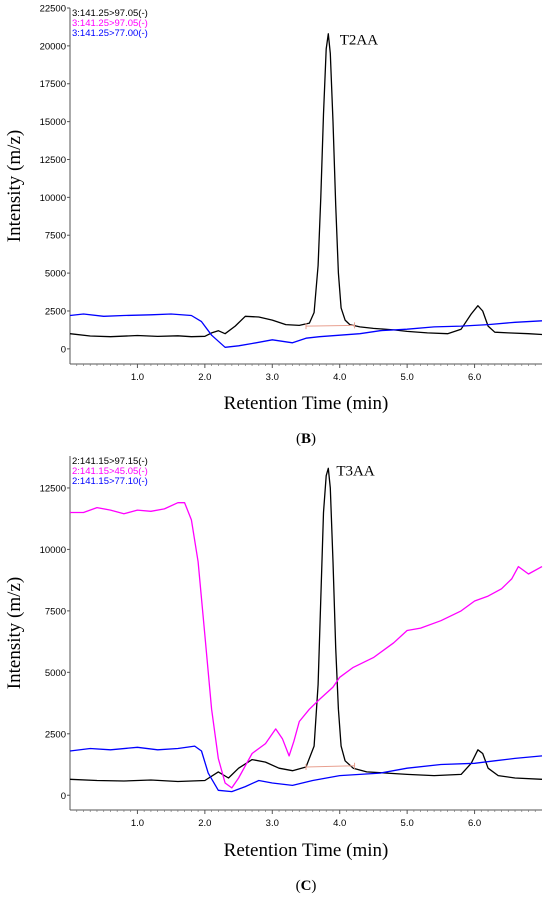 The image size is (550, 898). I want to click on legend-entry: 2:141.15>45.05(-), so click(110, 471).